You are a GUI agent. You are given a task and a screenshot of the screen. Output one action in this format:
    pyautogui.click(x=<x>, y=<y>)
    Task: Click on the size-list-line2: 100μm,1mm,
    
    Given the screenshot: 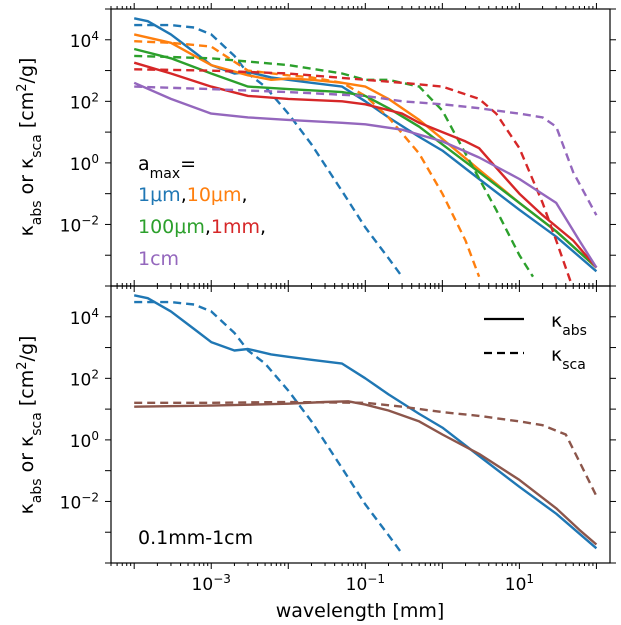 What is the action you would take?
    pyautogui.click(x=202, y=227)
    